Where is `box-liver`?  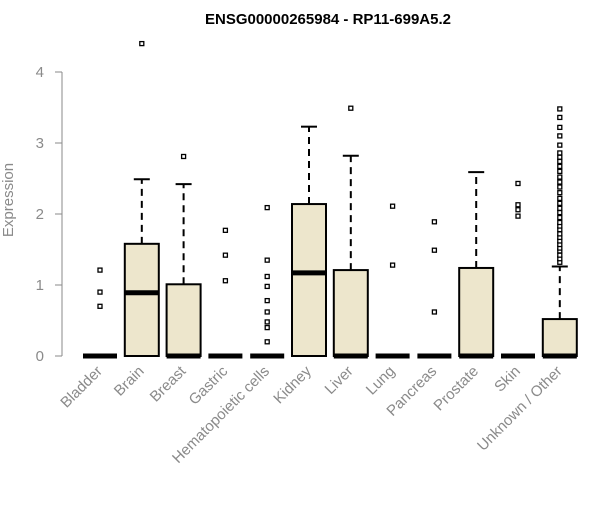
box-liver is located at coordinates (350, 232).